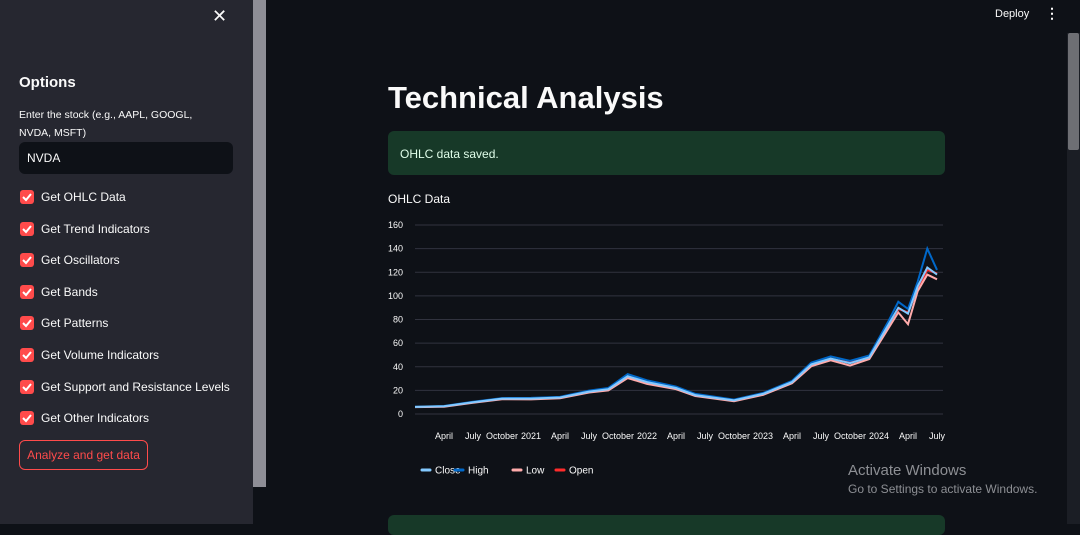 Image resolution: width=1080 pixels, height=535 pixels. I want to click on checkbox: Get Patterns, so click(64, 323).